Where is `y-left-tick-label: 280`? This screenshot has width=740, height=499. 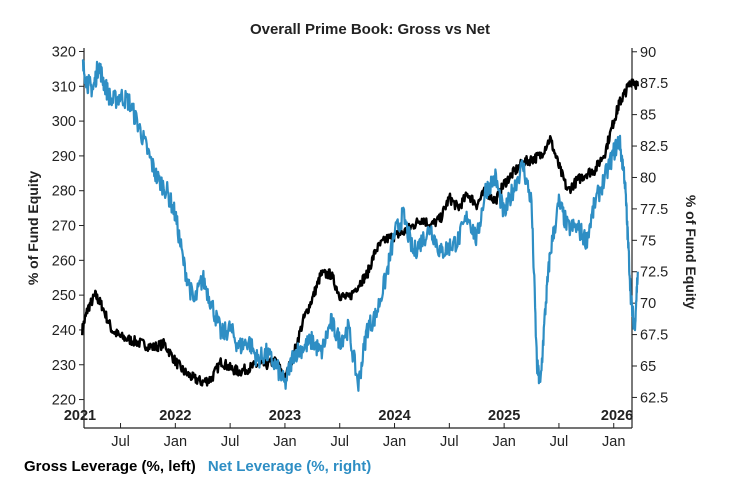 y-left-tick-label: 280 is located at coordinates (64, 192).